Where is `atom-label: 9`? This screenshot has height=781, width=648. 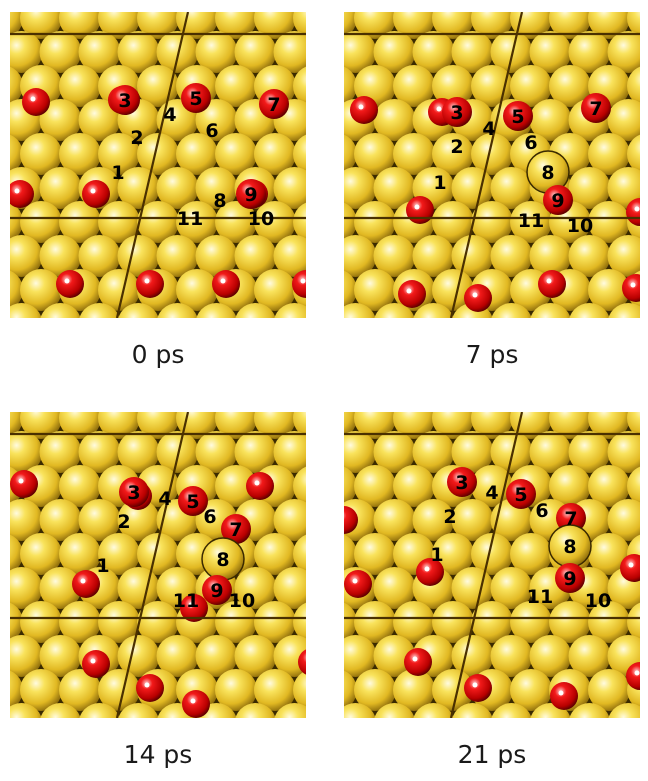 atom-label: 9 is located at coordinates (216, 591).